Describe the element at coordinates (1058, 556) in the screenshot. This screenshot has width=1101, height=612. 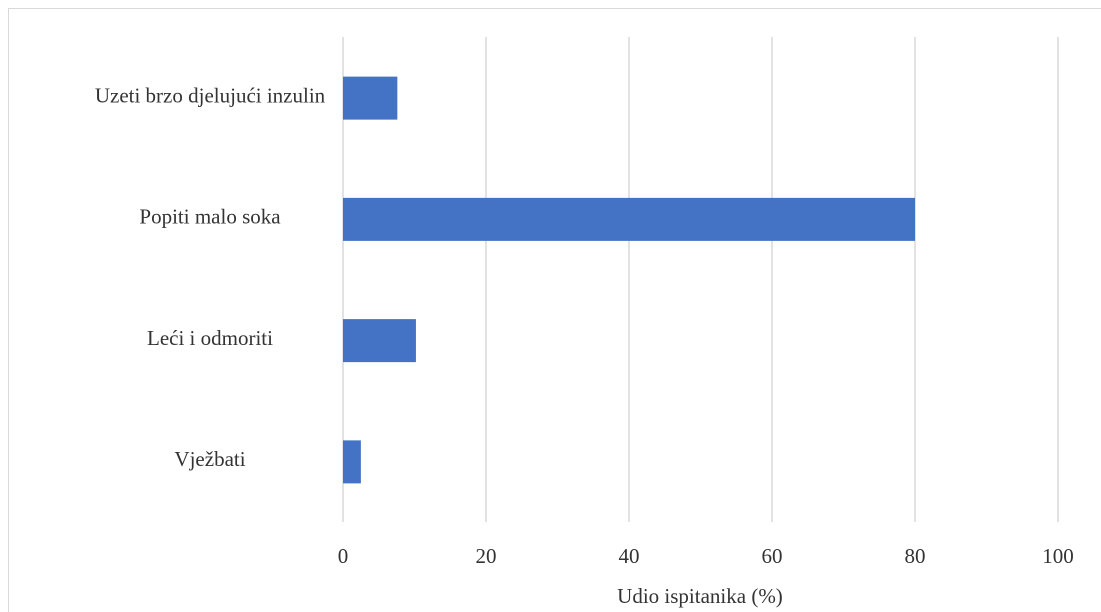
I see `x-tick-label: 100` at that location.